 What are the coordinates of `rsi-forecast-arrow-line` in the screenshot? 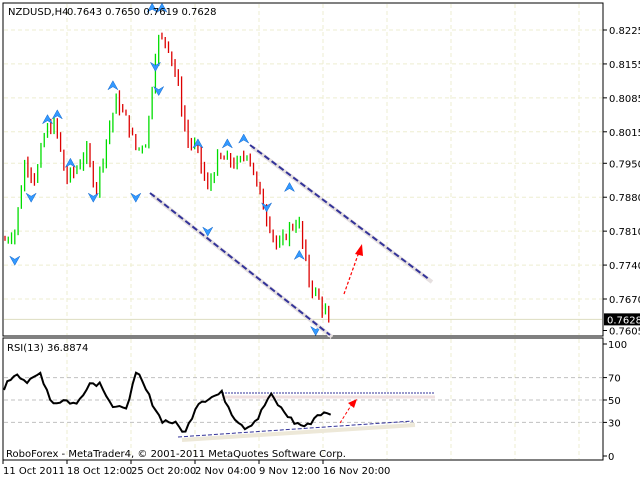 It's located at (346, 413).